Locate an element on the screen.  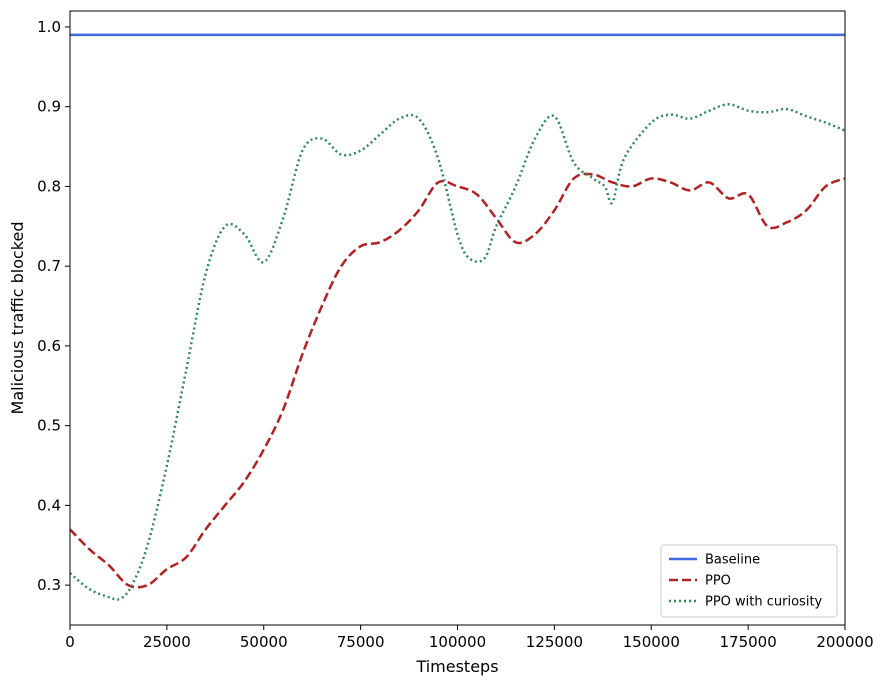
legend-box is located at coordinates (749, 581).